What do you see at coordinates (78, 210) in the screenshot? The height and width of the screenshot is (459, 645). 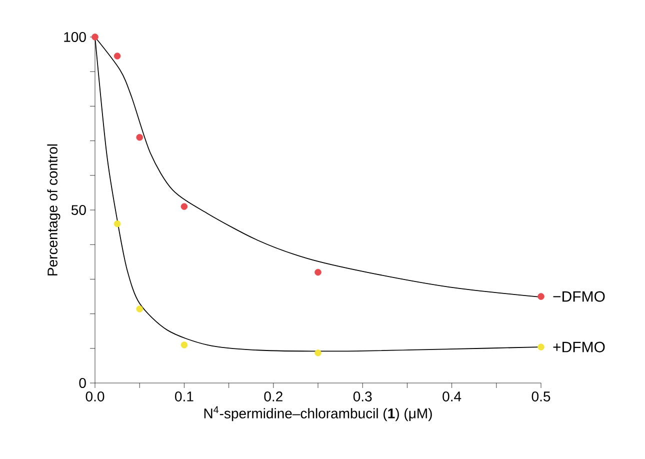 I see `y-tick-label: 50` at bounding box center [78, 210].